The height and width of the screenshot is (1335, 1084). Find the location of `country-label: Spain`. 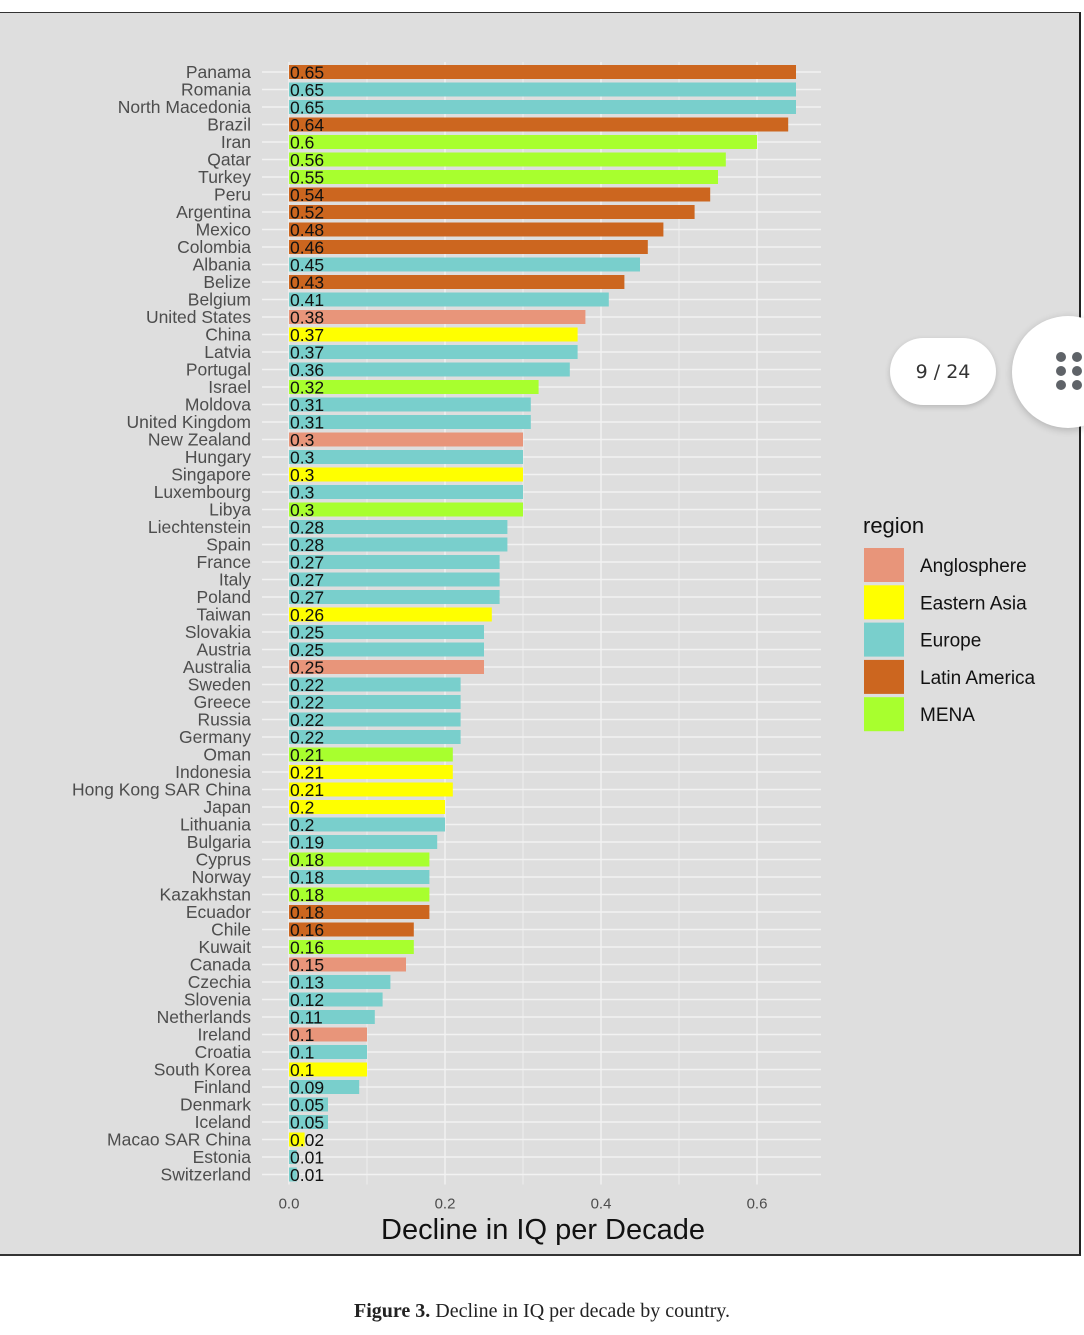

country-label: Spain is located at coordinates (228, 545).